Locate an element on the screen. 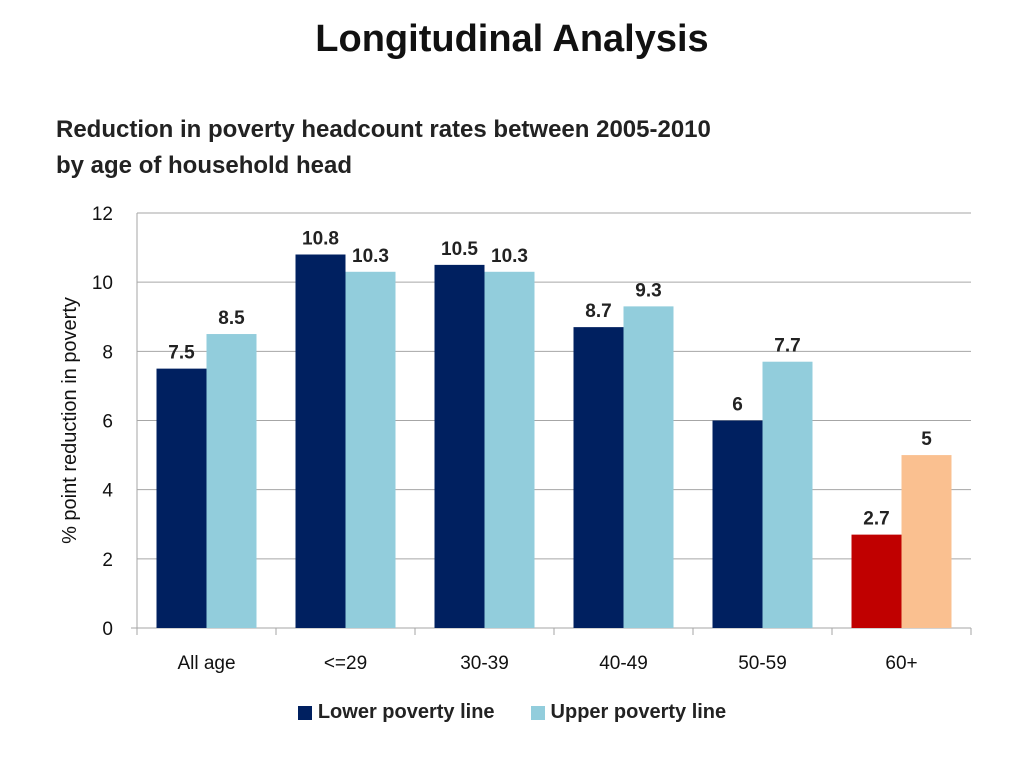 The width and height of the screenshot is (1024, 768). x-tick-label: 40-49 is located at coordinates (623, 663).